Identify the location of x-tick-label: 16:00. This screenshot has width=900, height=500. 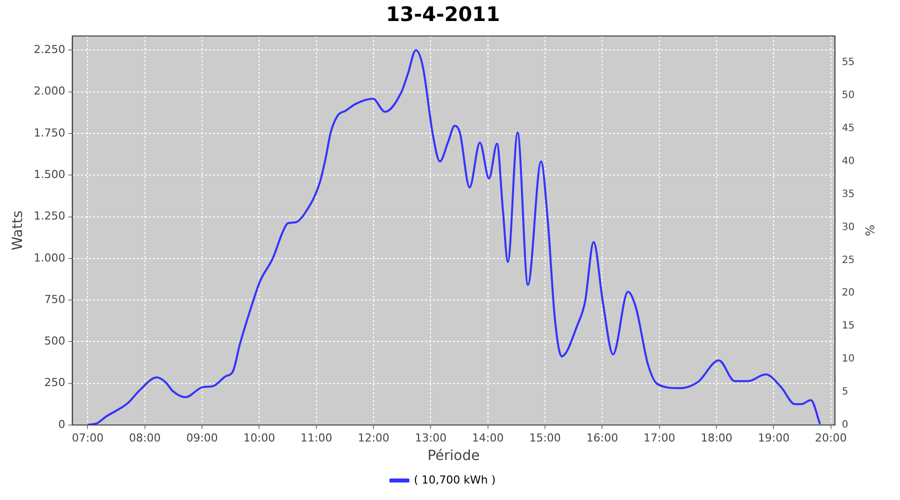
(602, 437).